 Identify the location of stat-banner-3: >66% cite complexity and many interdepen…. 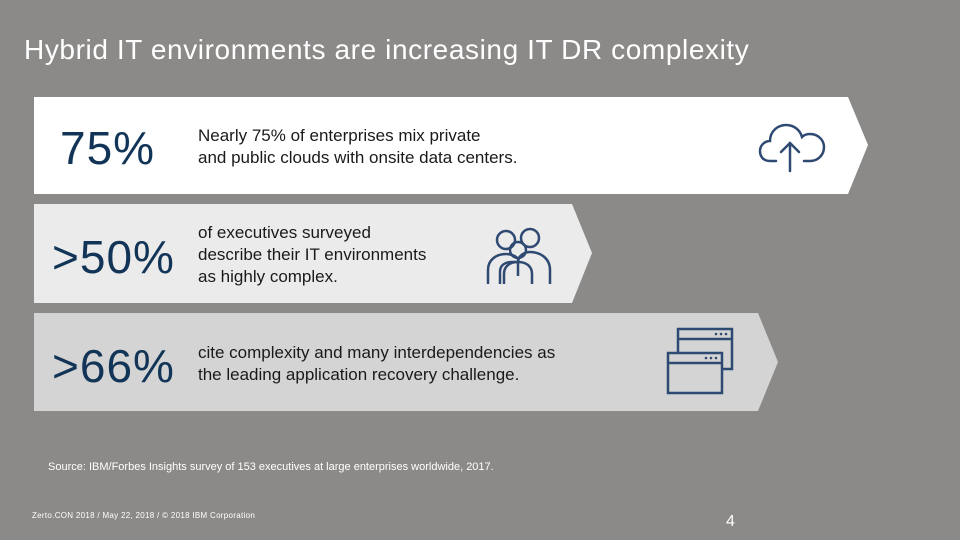
(406, 362).